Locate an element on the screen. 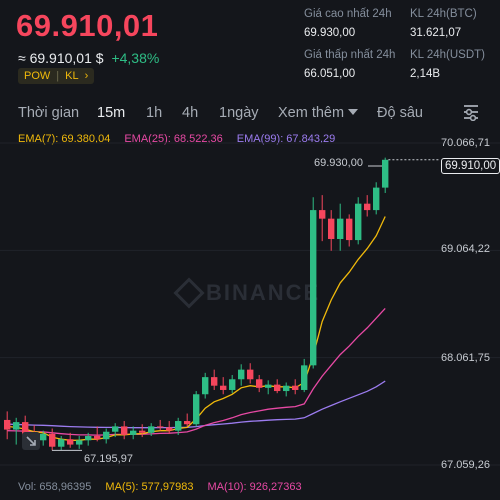  vol-usdt-value: 2,14B is located at coordinates (425, 74).